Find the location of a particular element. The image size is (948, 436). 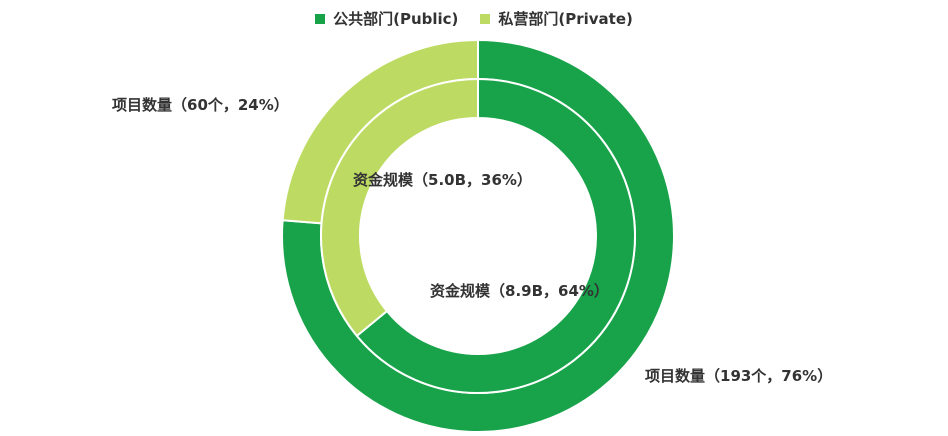

inner-ring-label-public: 资金规模（8.9B，64%） is located at coordinates (519, 291).